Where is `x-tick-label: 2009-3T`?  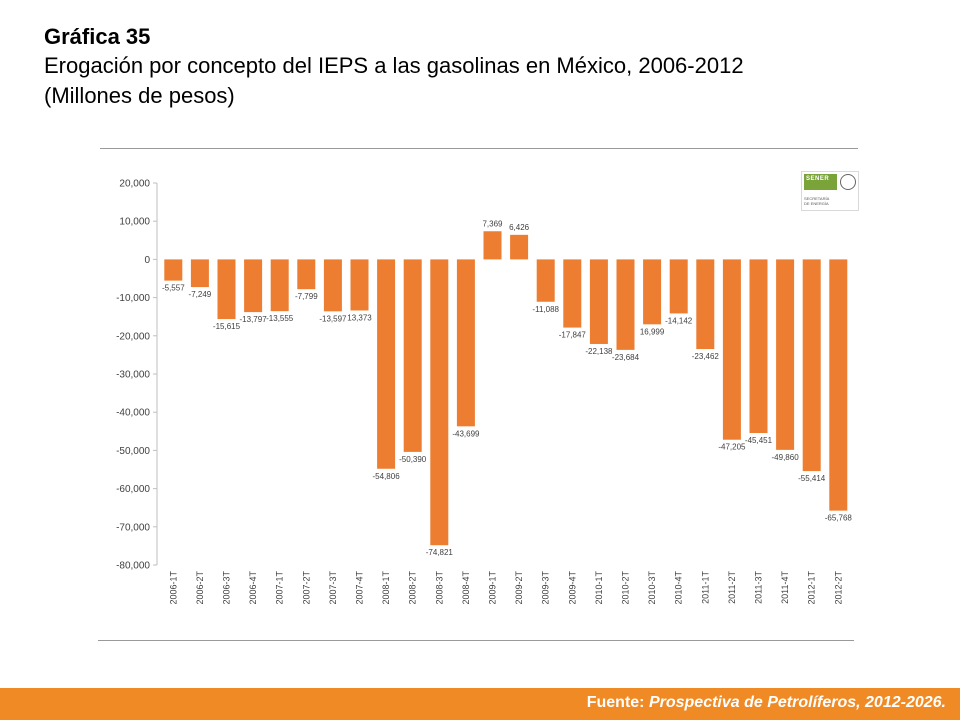
x-tick-label: 2009-3T is located at coordinates (546, 588).